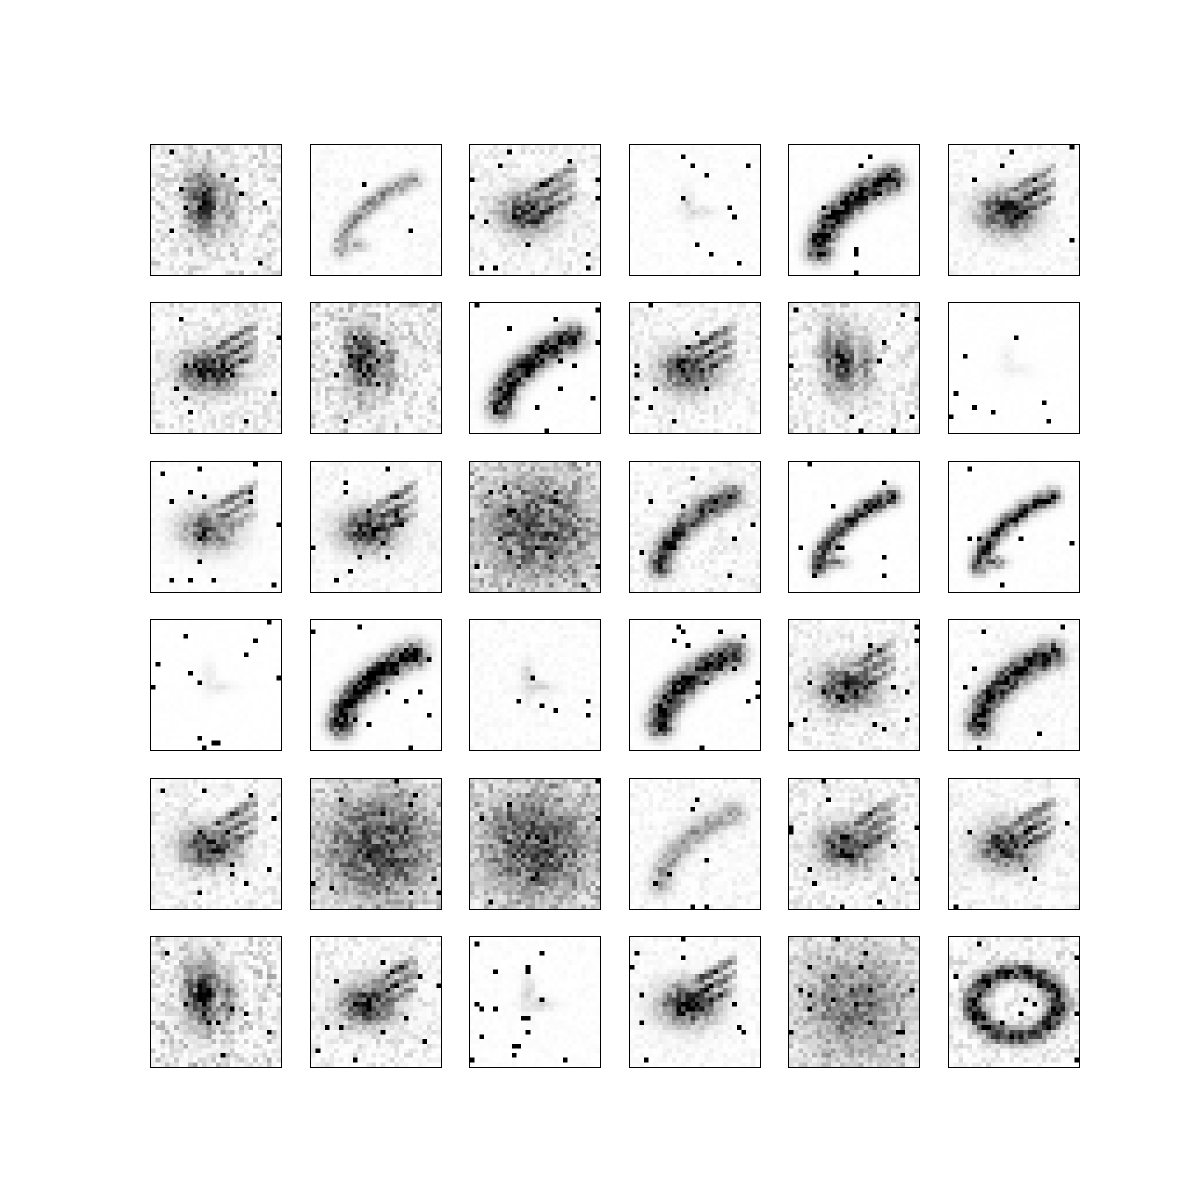 The image size is (1200, 1200). I want to click on generated-image-r2c1, so click(216, 368).